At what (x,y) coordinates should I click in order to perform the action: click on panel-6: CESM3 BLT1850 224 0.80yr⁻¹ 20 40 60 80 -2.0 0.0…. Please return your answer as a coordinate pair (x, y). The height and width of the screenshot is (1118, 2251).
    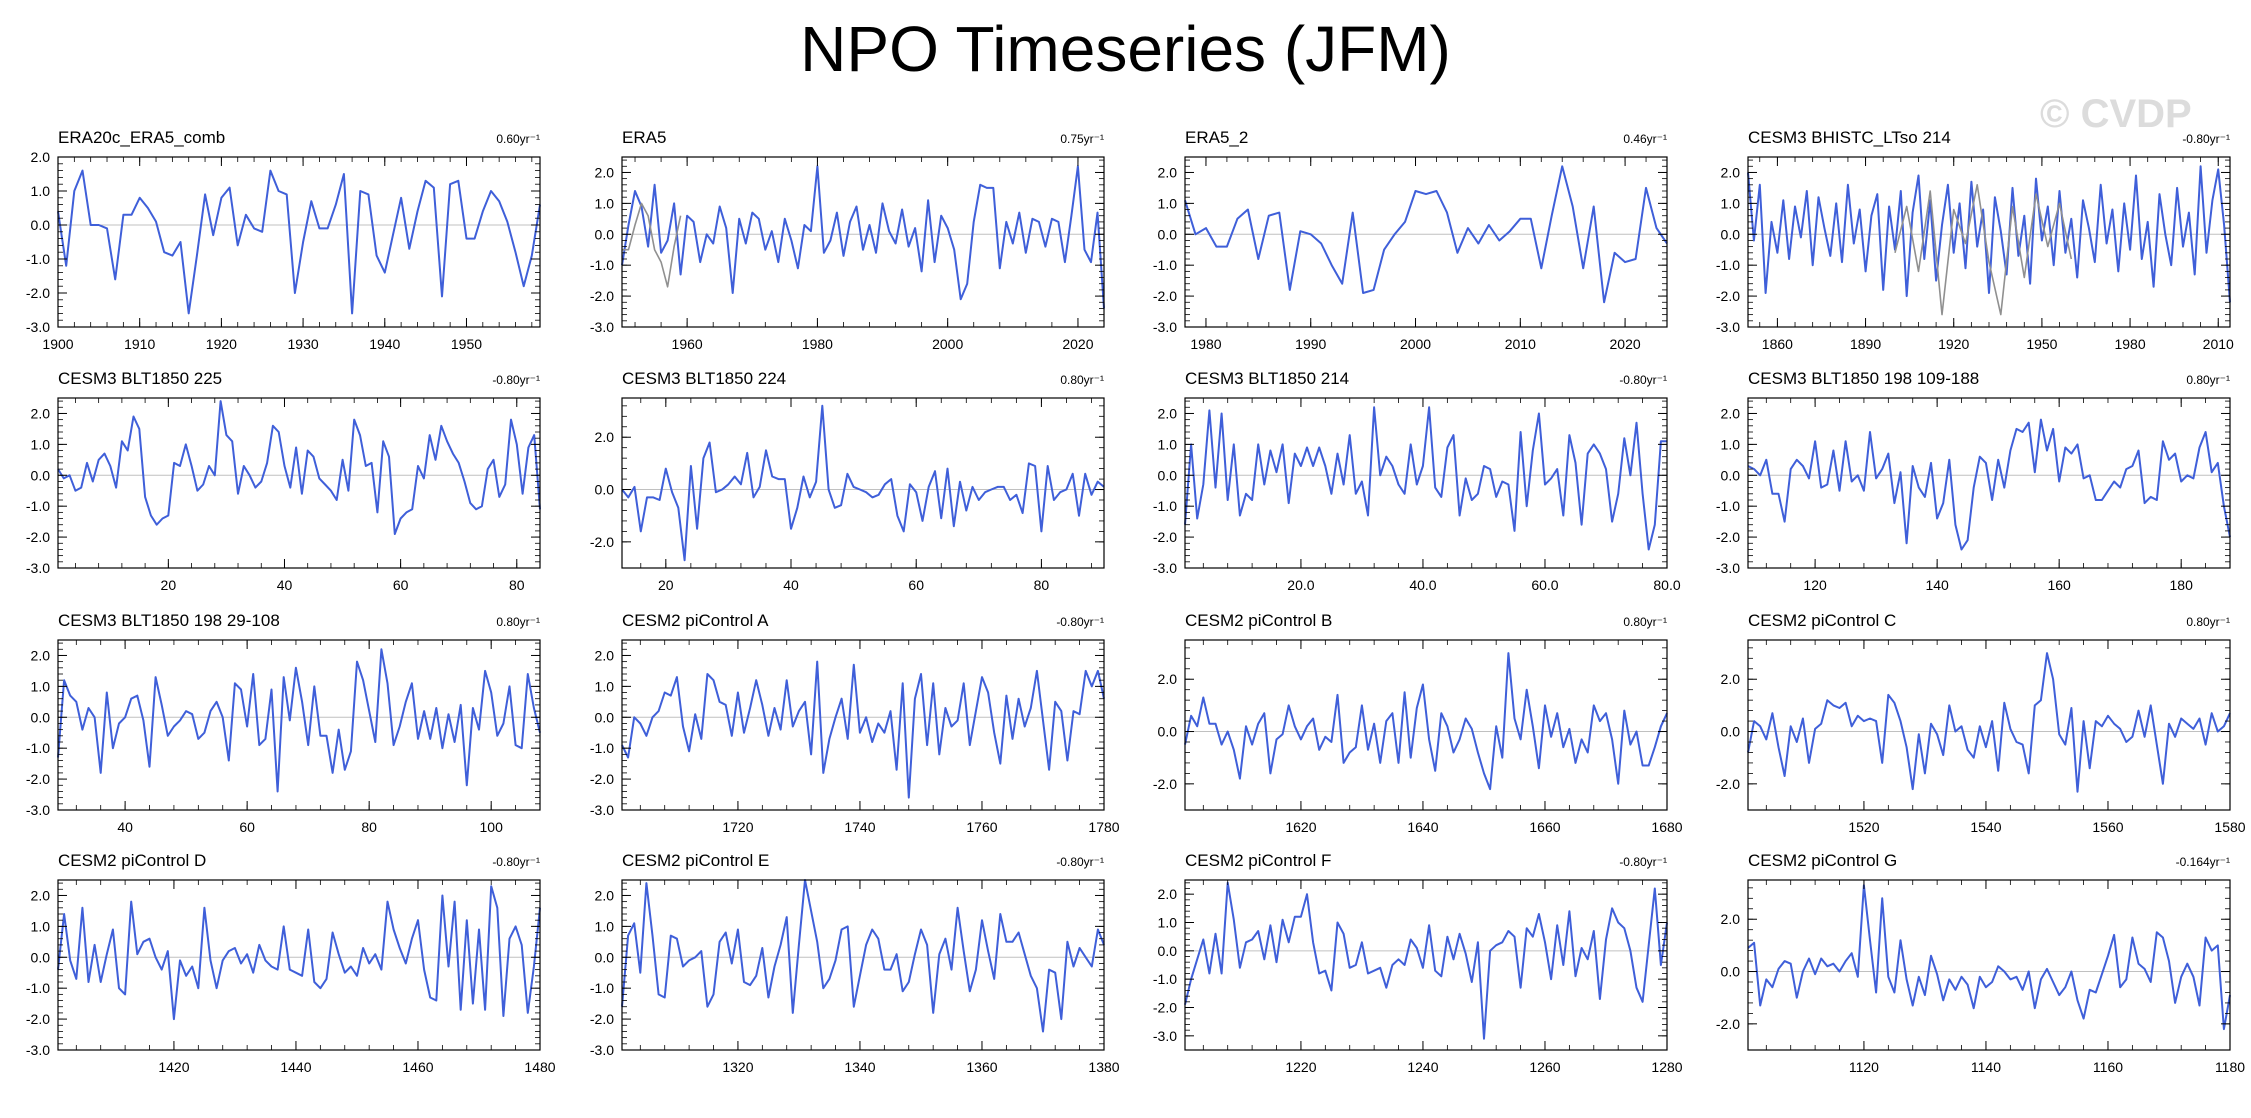
    Looking at the image, I should click on (847, 481).